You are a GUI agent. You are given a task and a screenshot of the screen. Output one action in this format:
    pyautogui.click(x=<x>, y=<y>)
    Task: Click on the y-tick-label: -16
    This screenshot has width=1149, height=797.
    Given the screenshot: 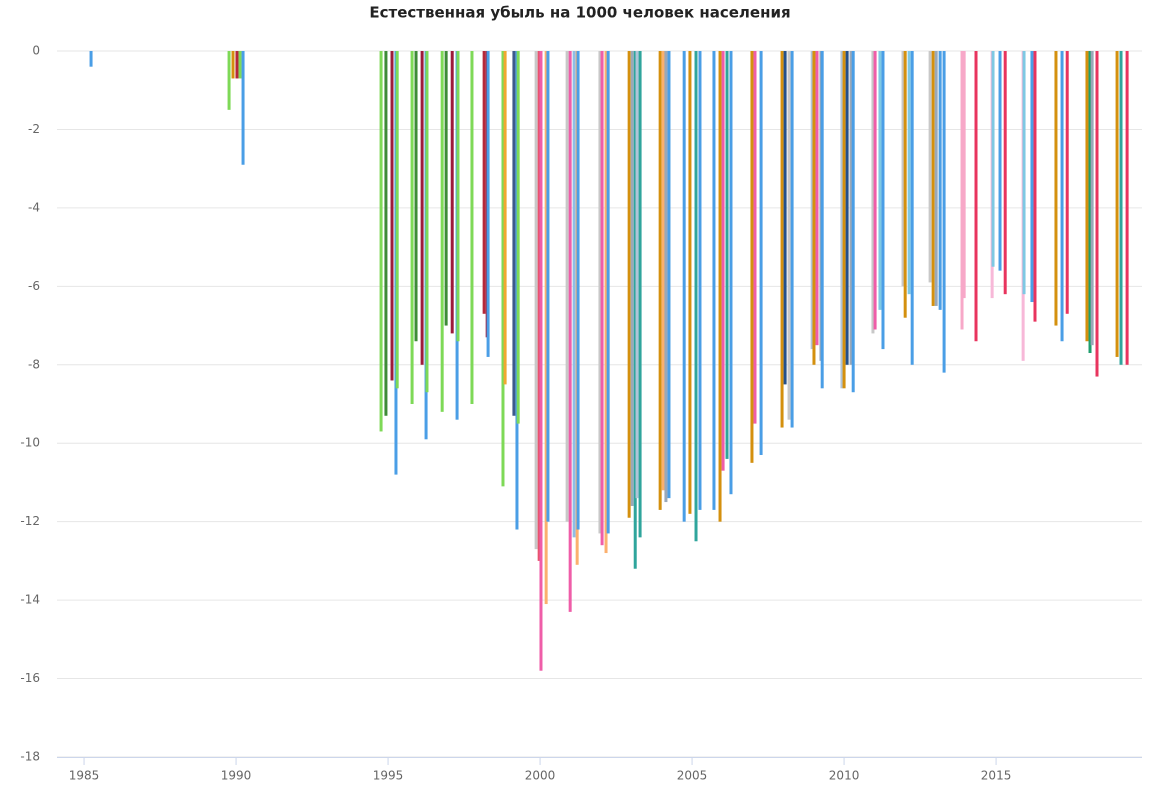 What is the action you would take?
    pyautogui.click(x=30, y=678)
    